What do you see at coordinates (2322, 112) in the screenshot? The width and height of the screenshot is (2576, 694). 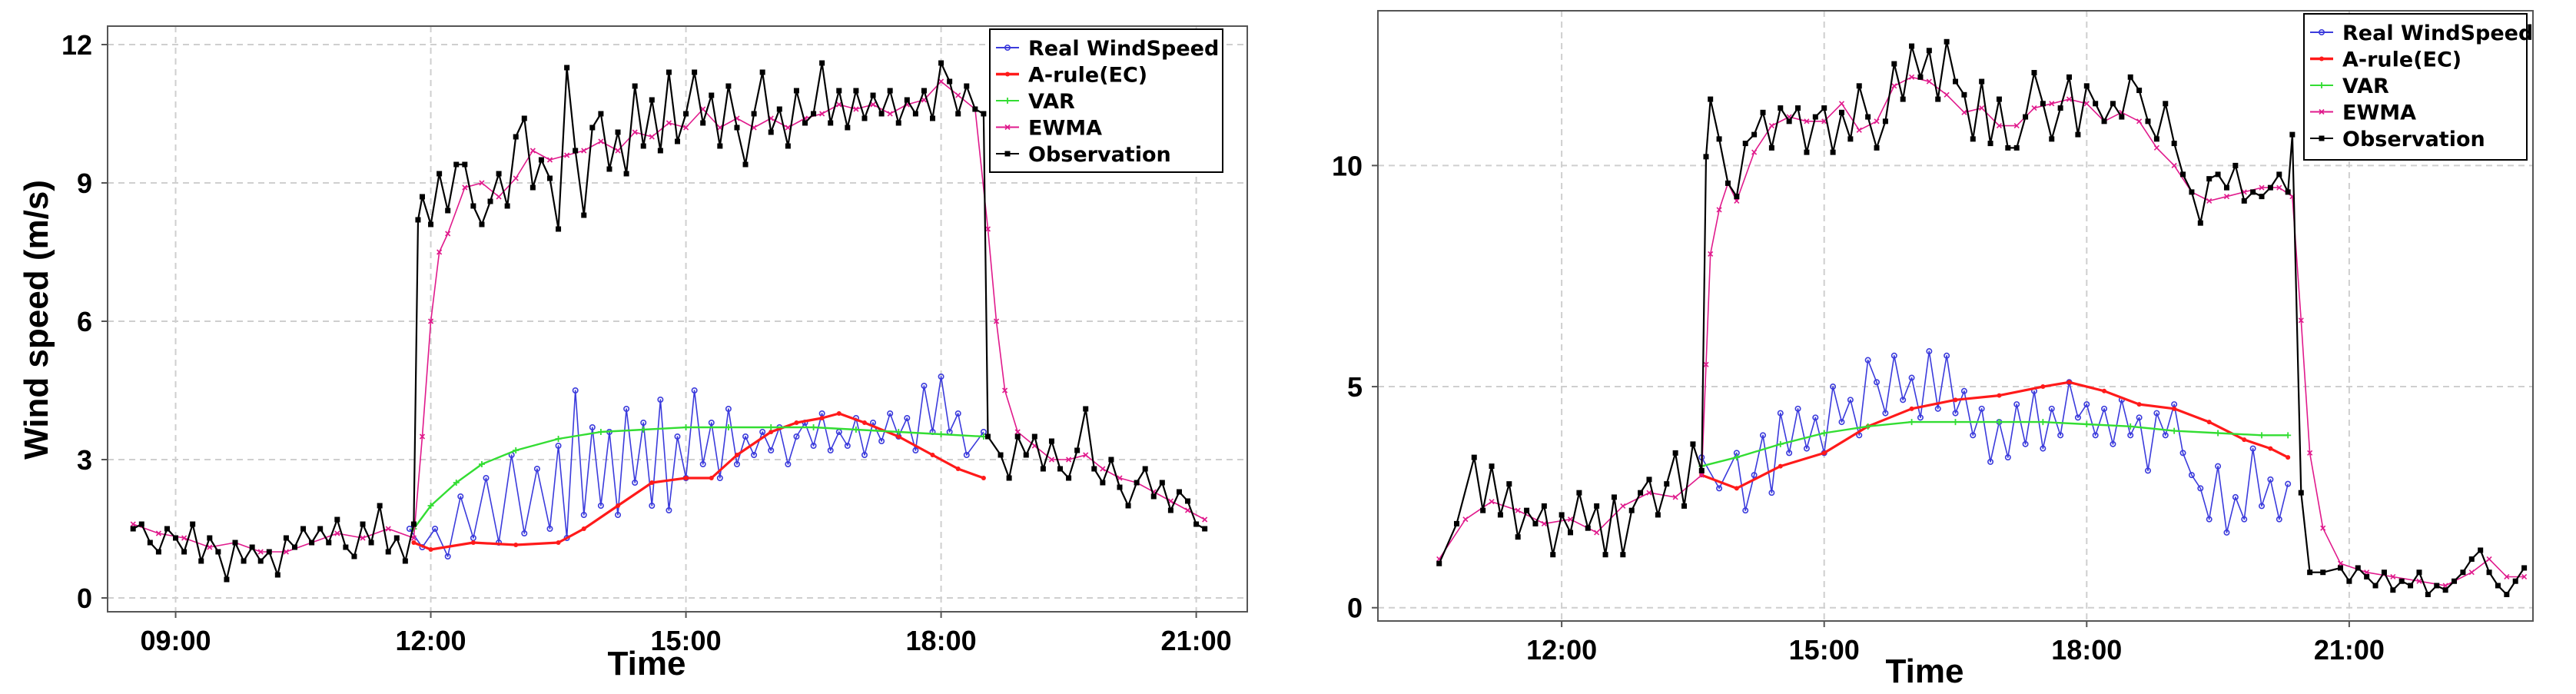 I see `legend-marker` at bounding box center [2322, 112].